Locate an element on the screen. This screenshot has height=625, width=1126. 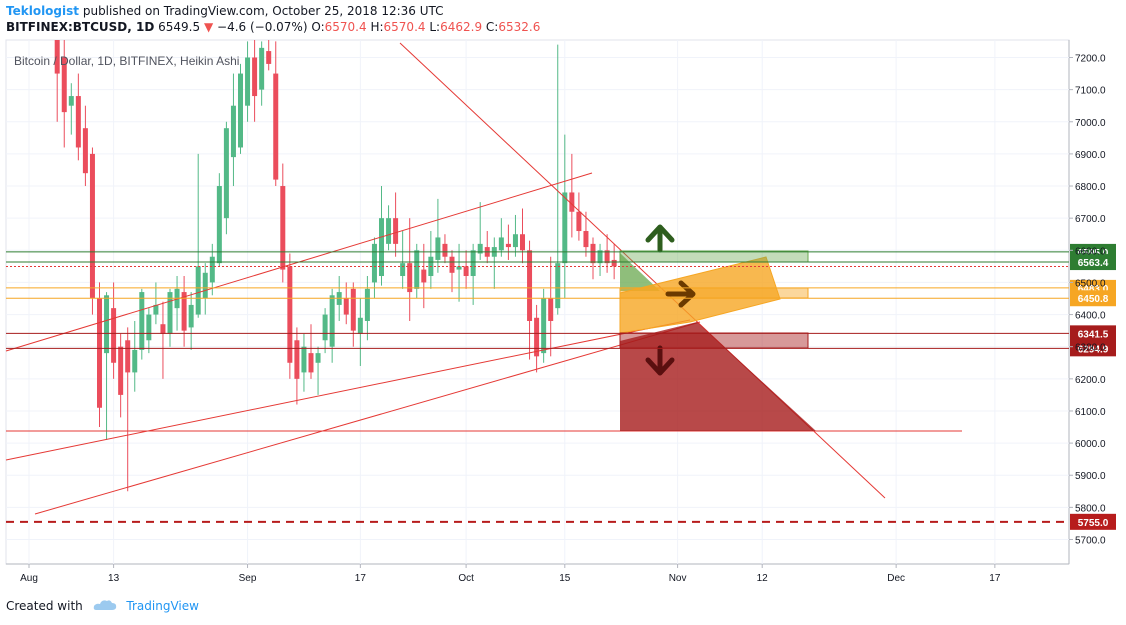
x-tick-label: 17 is located at coordinates (995, 578).